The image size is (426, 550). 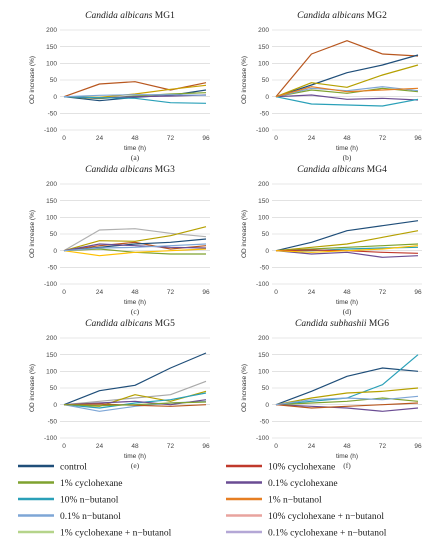 What do you see at coordinates (130, 324) in the screenshot?
I see `panel-title: Candida albicans MG5` at bounding box center [130, 324].